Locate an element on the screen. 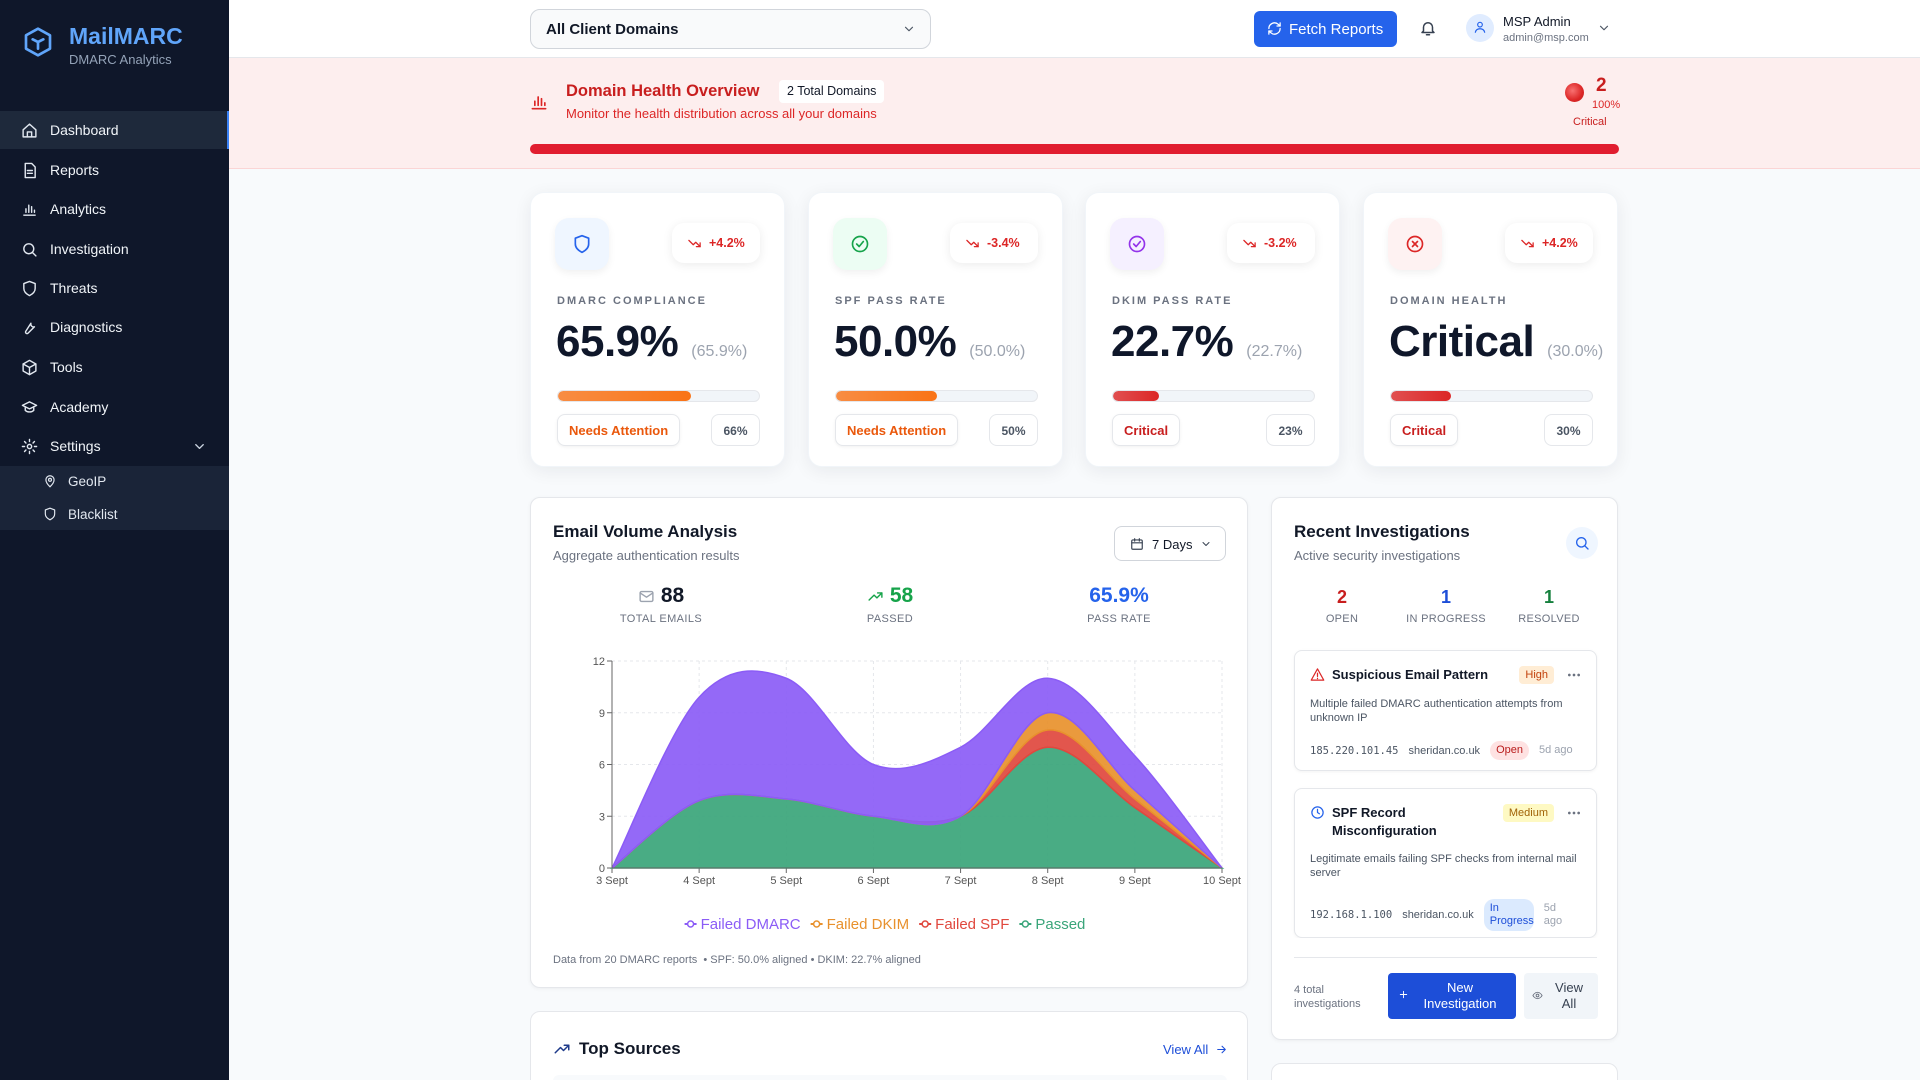 Image resolution: width=1920 pixels, height=1080 pixels. change-pill: +4.2% is located at coordinates (1549, 243).